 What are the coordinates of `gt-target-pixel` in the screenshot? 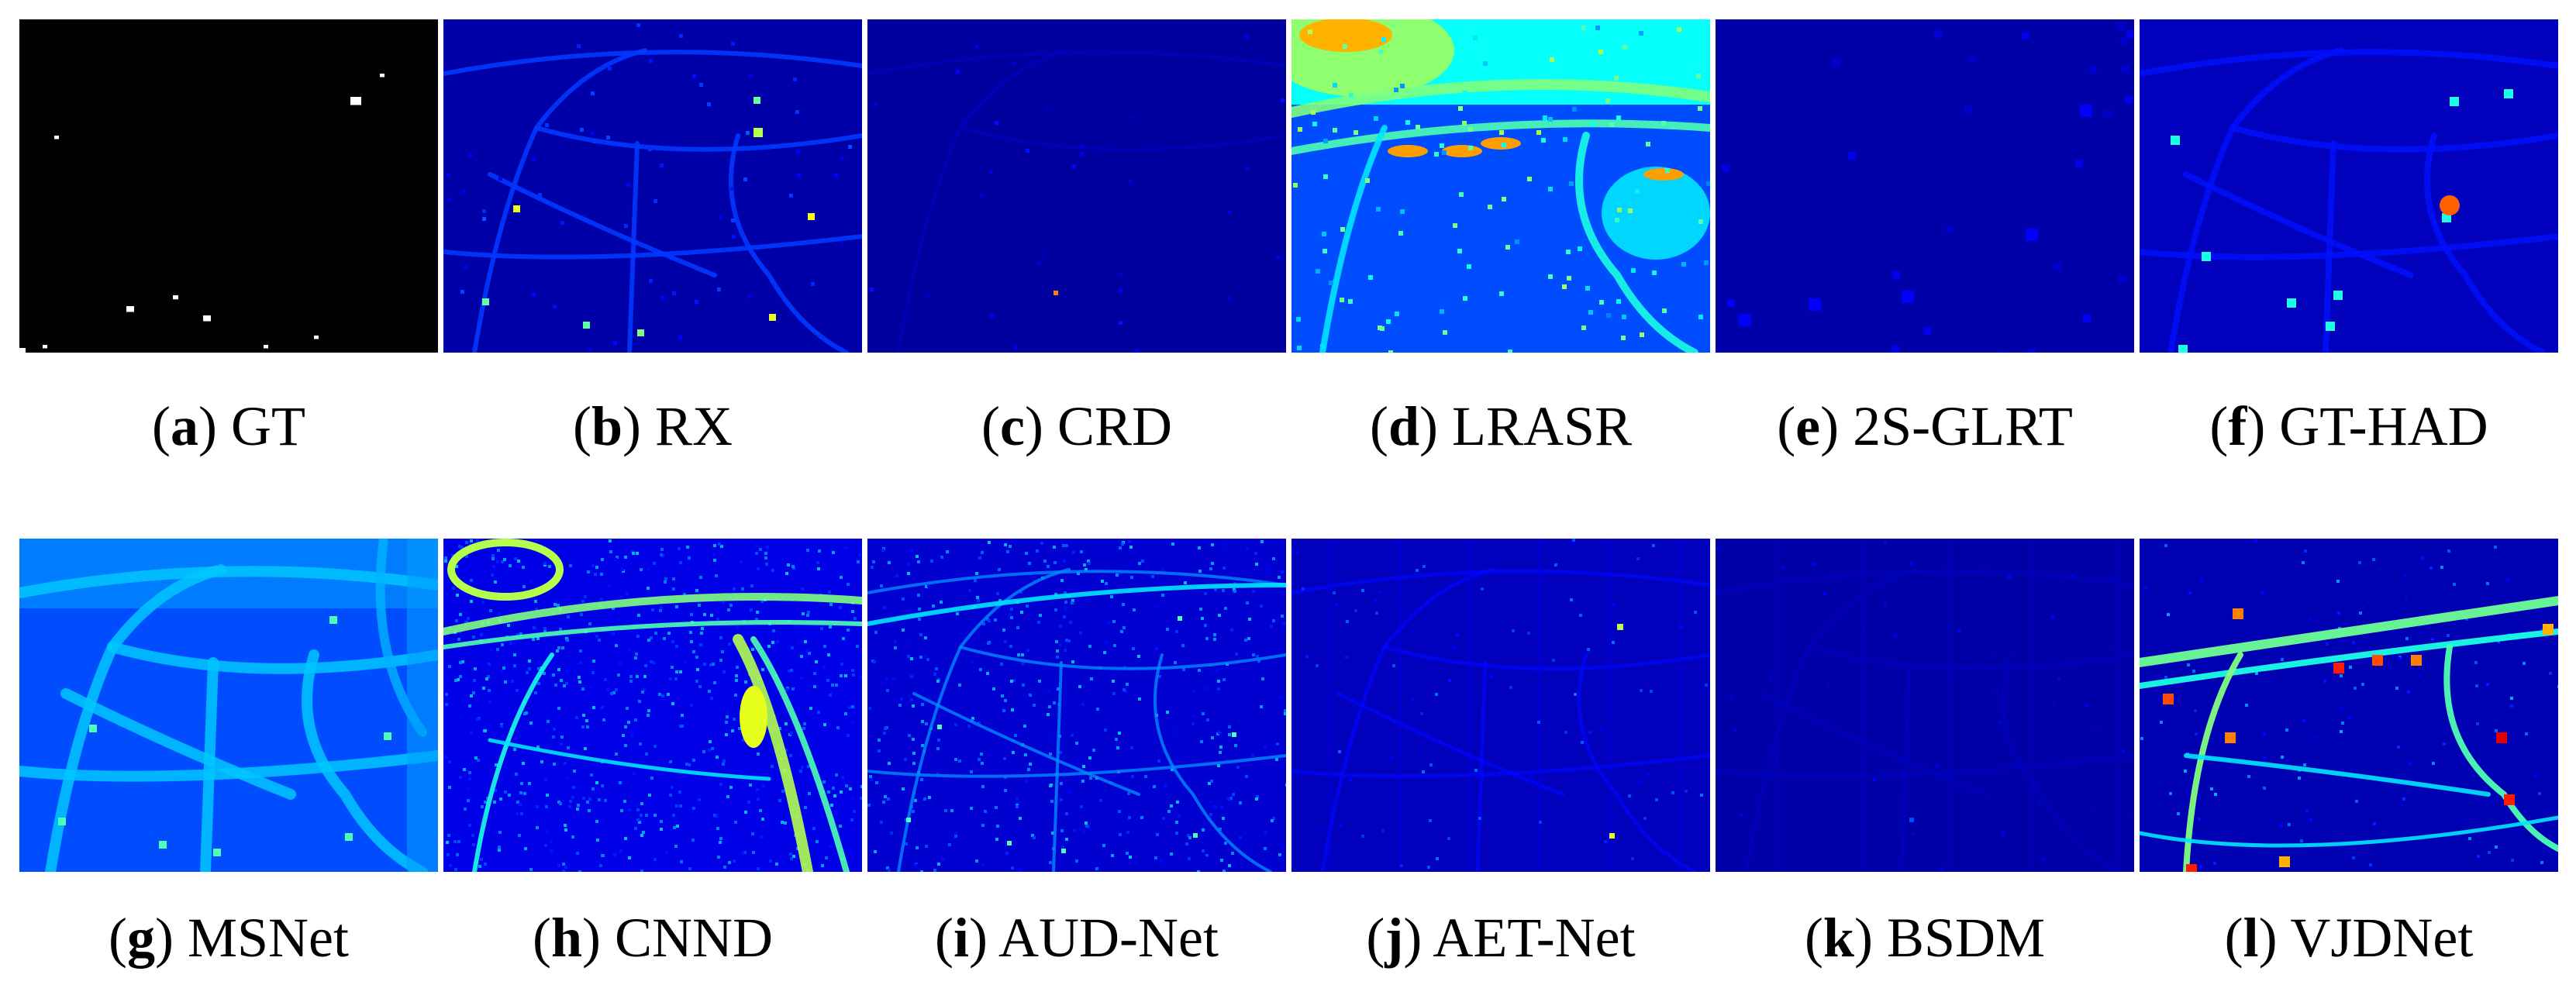 It's located at (355, 101).